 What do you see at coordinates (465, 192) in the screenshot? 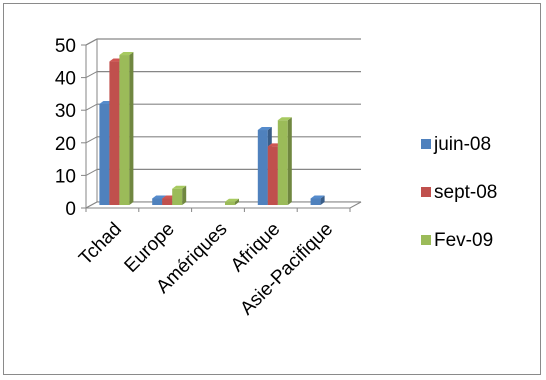
I see `legend-entry-label: sept-08` at bounding box center [465, 192].